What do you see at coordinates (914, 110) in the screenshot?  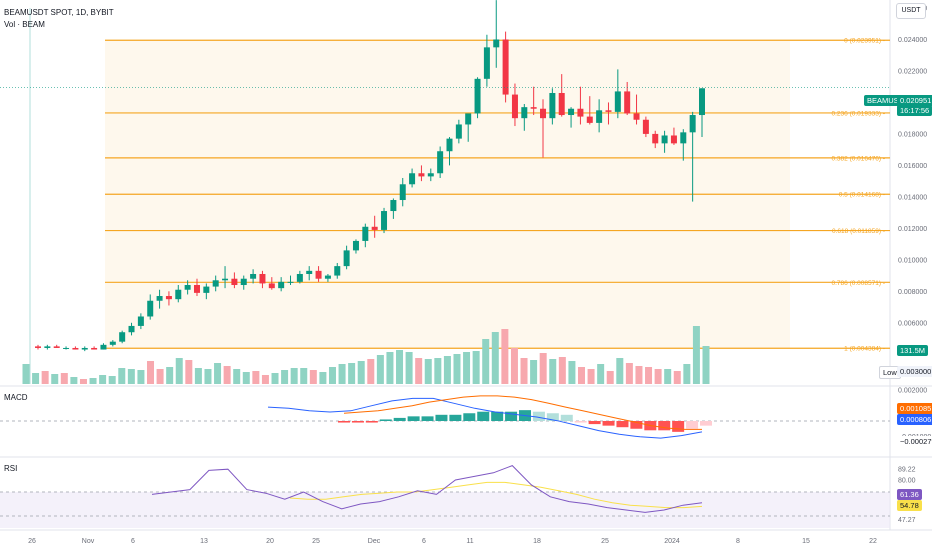 I see `countdown-tag: 16:17:56` at bounding box center [914, 110].